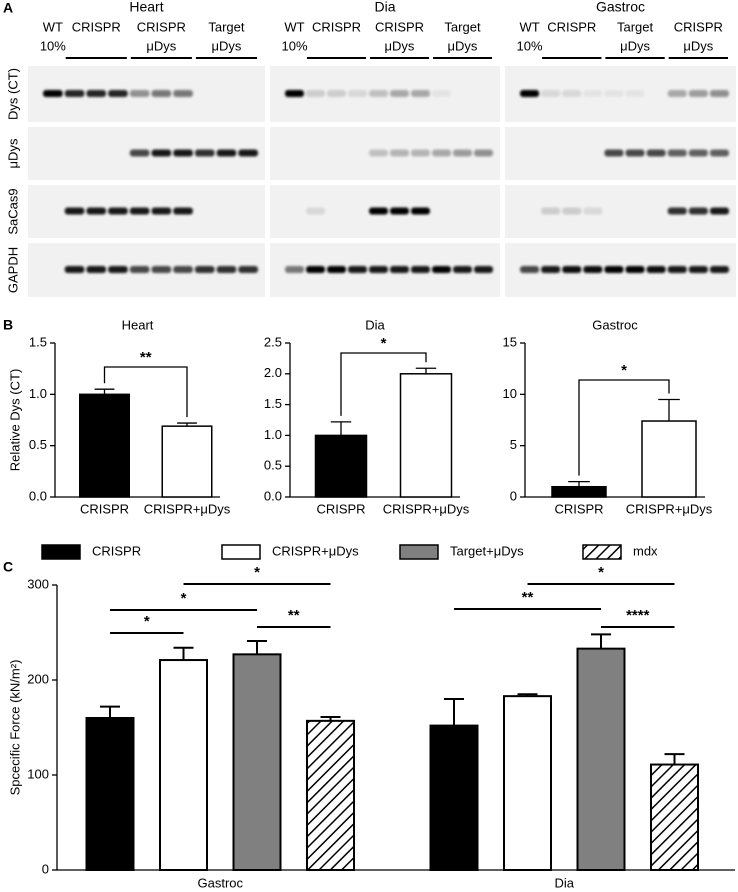  What do you see at coordinates (14, 728) in the screenshot?
I see `y-axis-label: Spcecific Force (kN/m²)` at bounding box center [14, 728].